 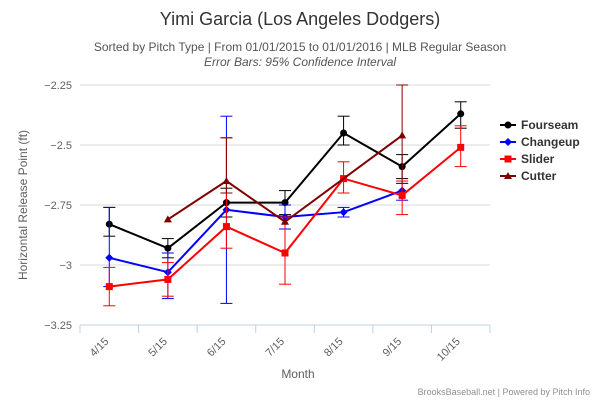 I want to click on legend-item-slider: Slider, so click(x=527, y=159).